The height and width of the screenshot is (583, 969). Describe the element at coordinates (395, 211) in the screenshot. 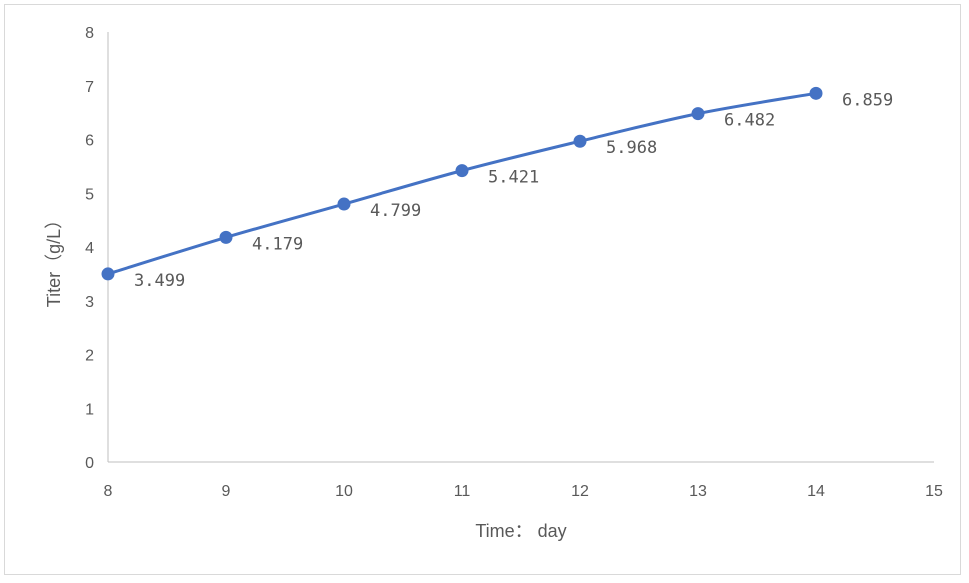

I see `data-label: 4.799` at that location.